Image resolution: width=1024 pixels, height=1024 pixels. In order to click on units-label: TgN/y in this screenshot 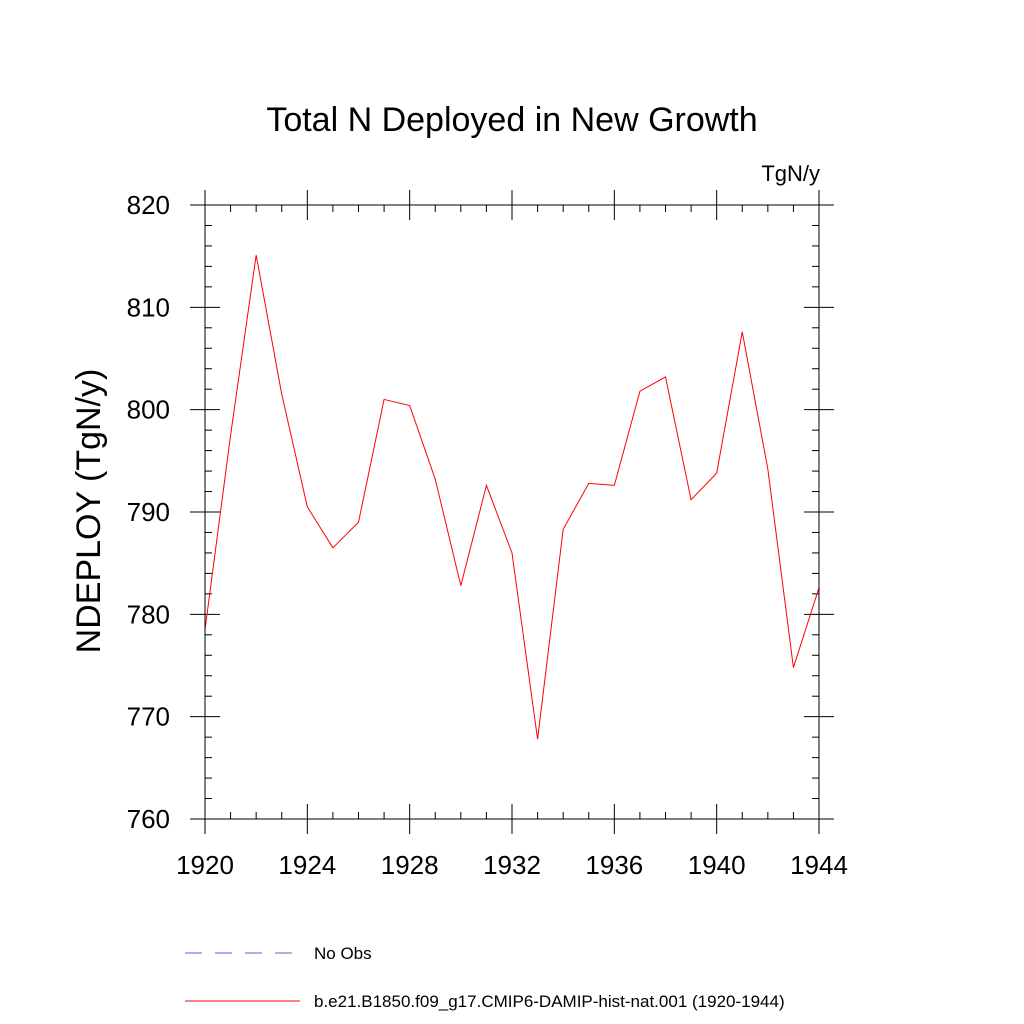, I will do `click(790, 173)`.